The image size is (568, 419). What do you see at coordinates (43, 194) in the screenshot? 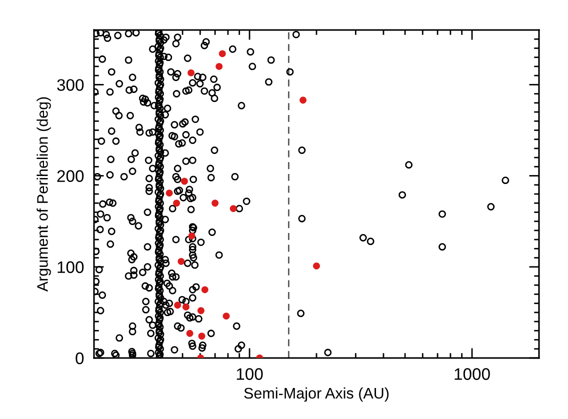
I see `y-axis-title: Argument of Perihelion (deg)` at bounding box center [43, 194].